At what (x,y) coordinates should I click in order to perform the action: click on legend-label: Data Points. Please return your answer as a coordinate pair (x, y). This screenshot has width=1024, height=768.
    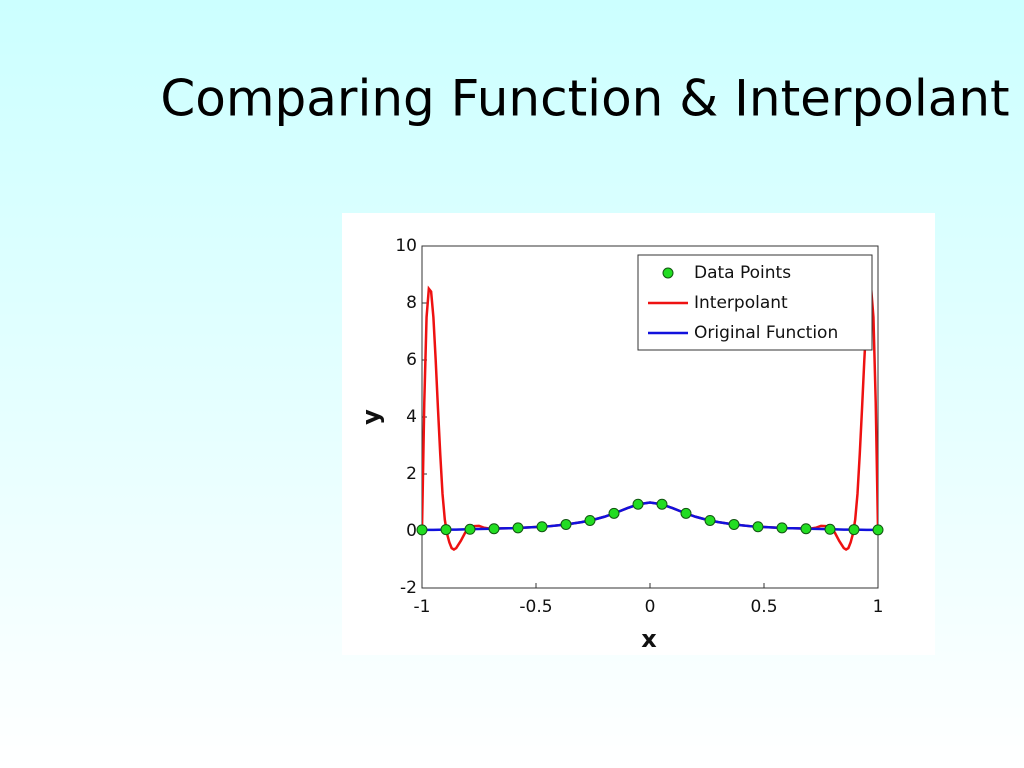
    Looking at the image, I should click on (742, 273).